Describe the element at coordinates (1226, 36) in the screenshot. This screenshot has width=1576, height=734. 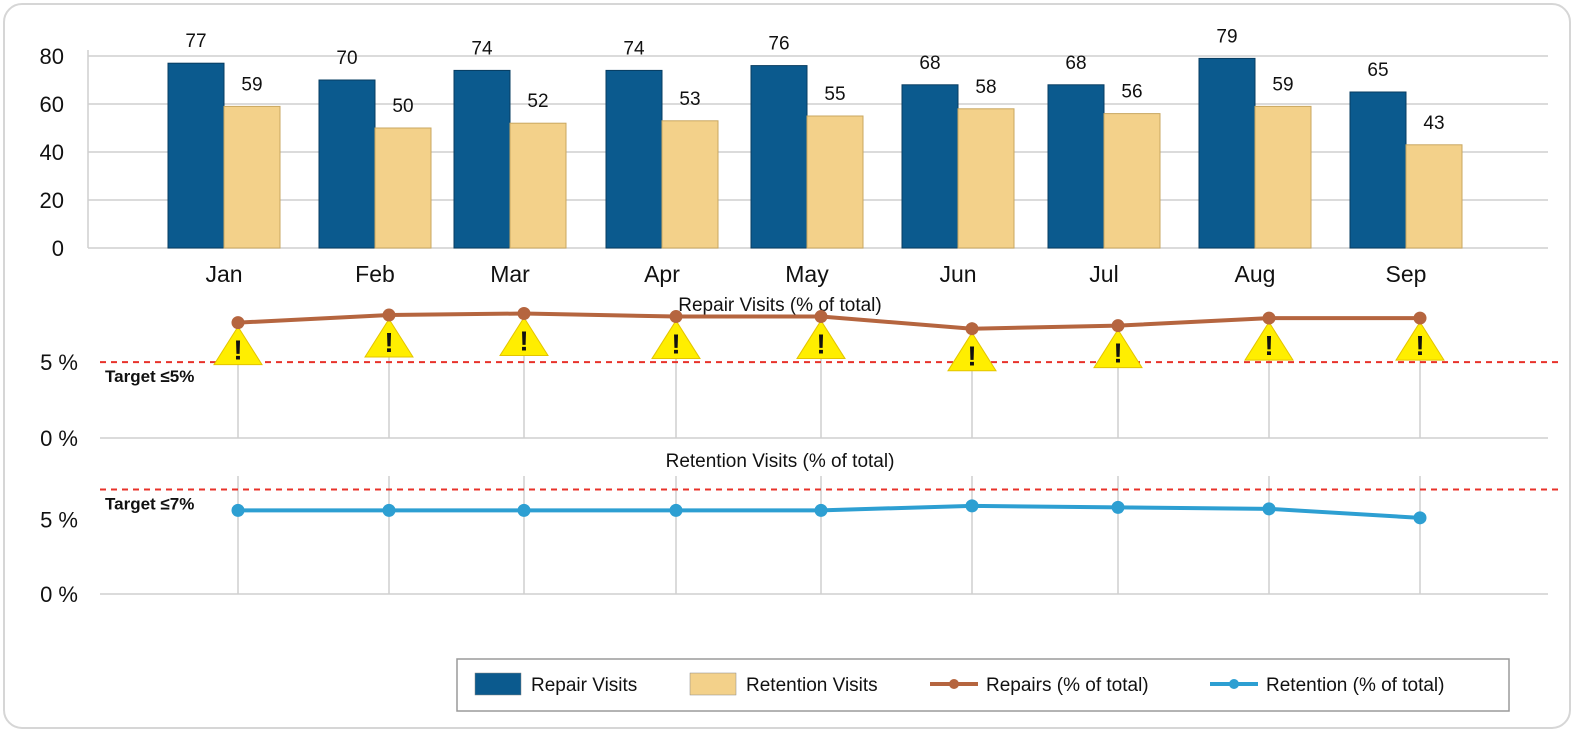
I see `repair-visits-value-label: 79` at that location.